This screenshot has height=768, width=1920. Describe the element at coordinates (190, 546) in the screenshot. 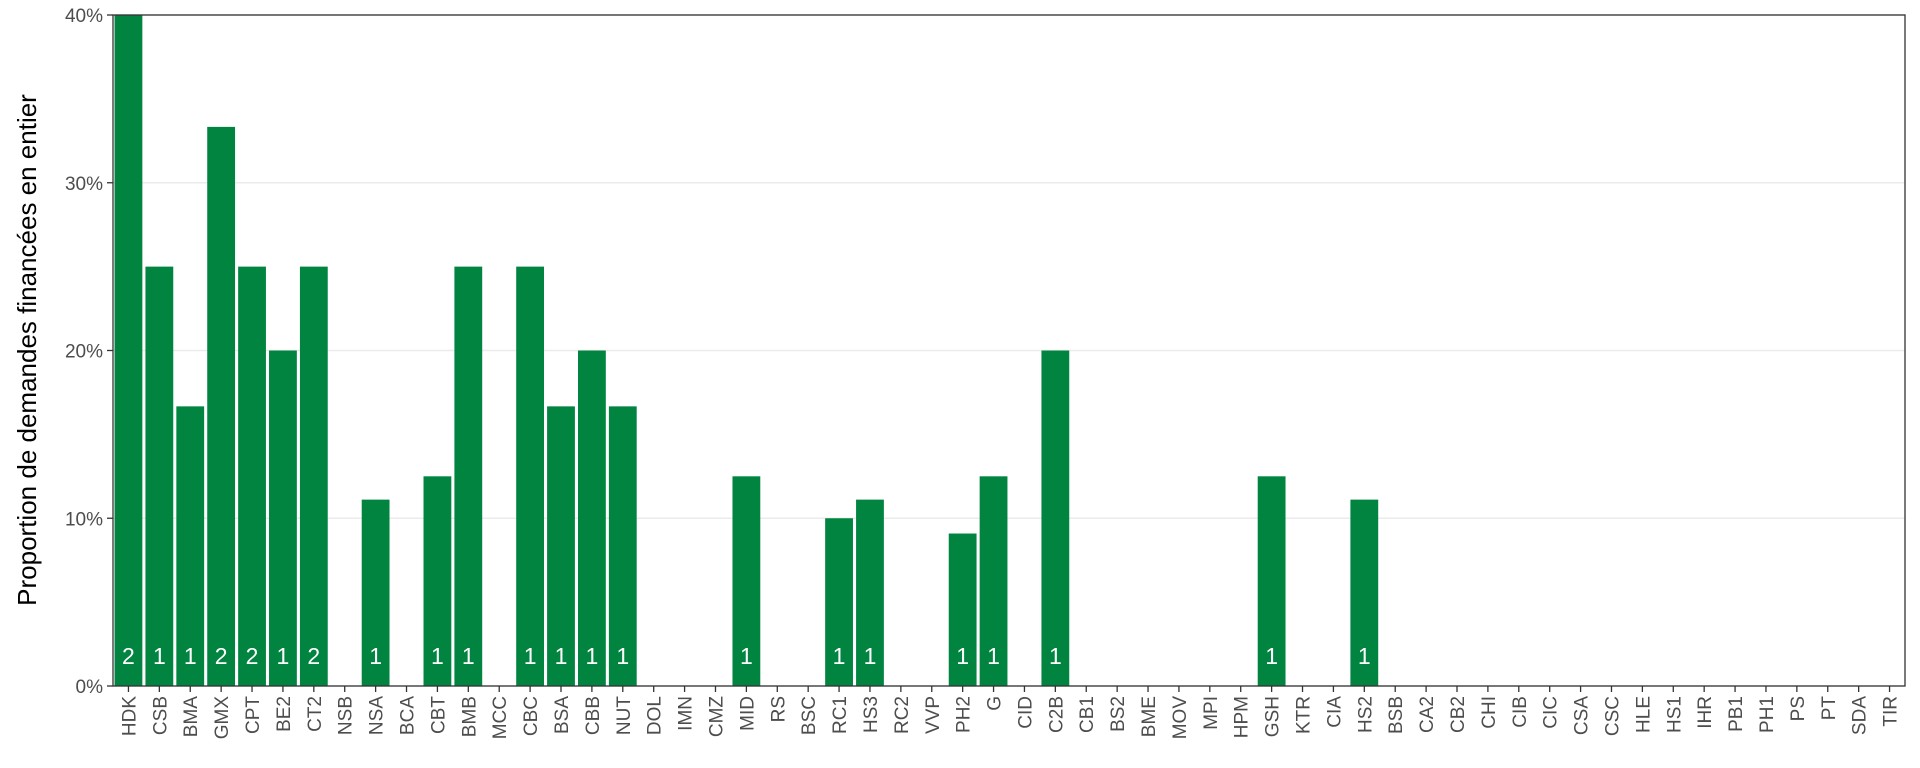

I see `bar-bma` at that location.